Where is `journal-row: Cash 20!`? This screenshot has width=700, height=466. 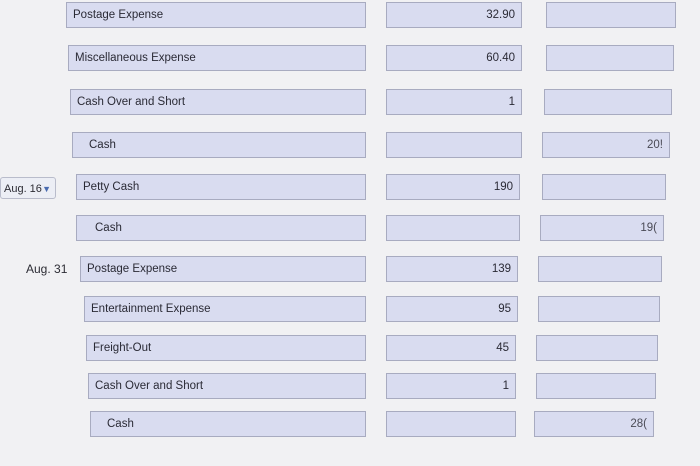
journal-row: Cash 20! is located at coordinates (350, 148).